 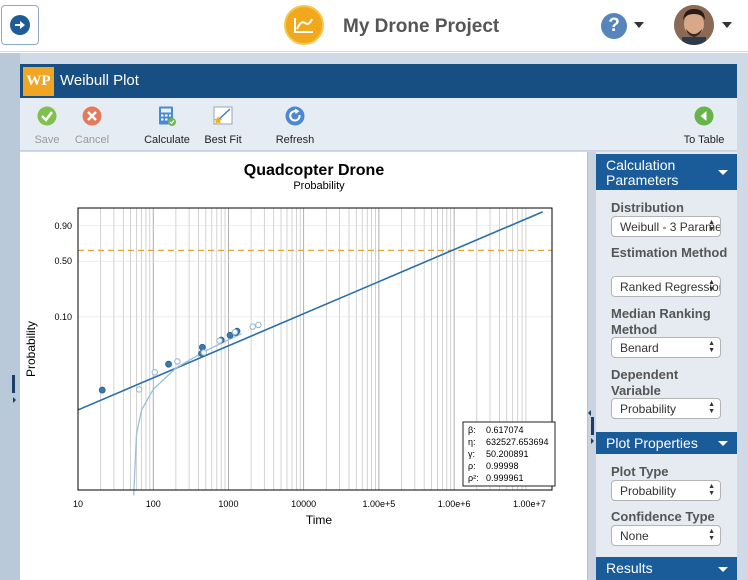 I want to click on refresh-label: Refresh, so click(x=295, y=140).